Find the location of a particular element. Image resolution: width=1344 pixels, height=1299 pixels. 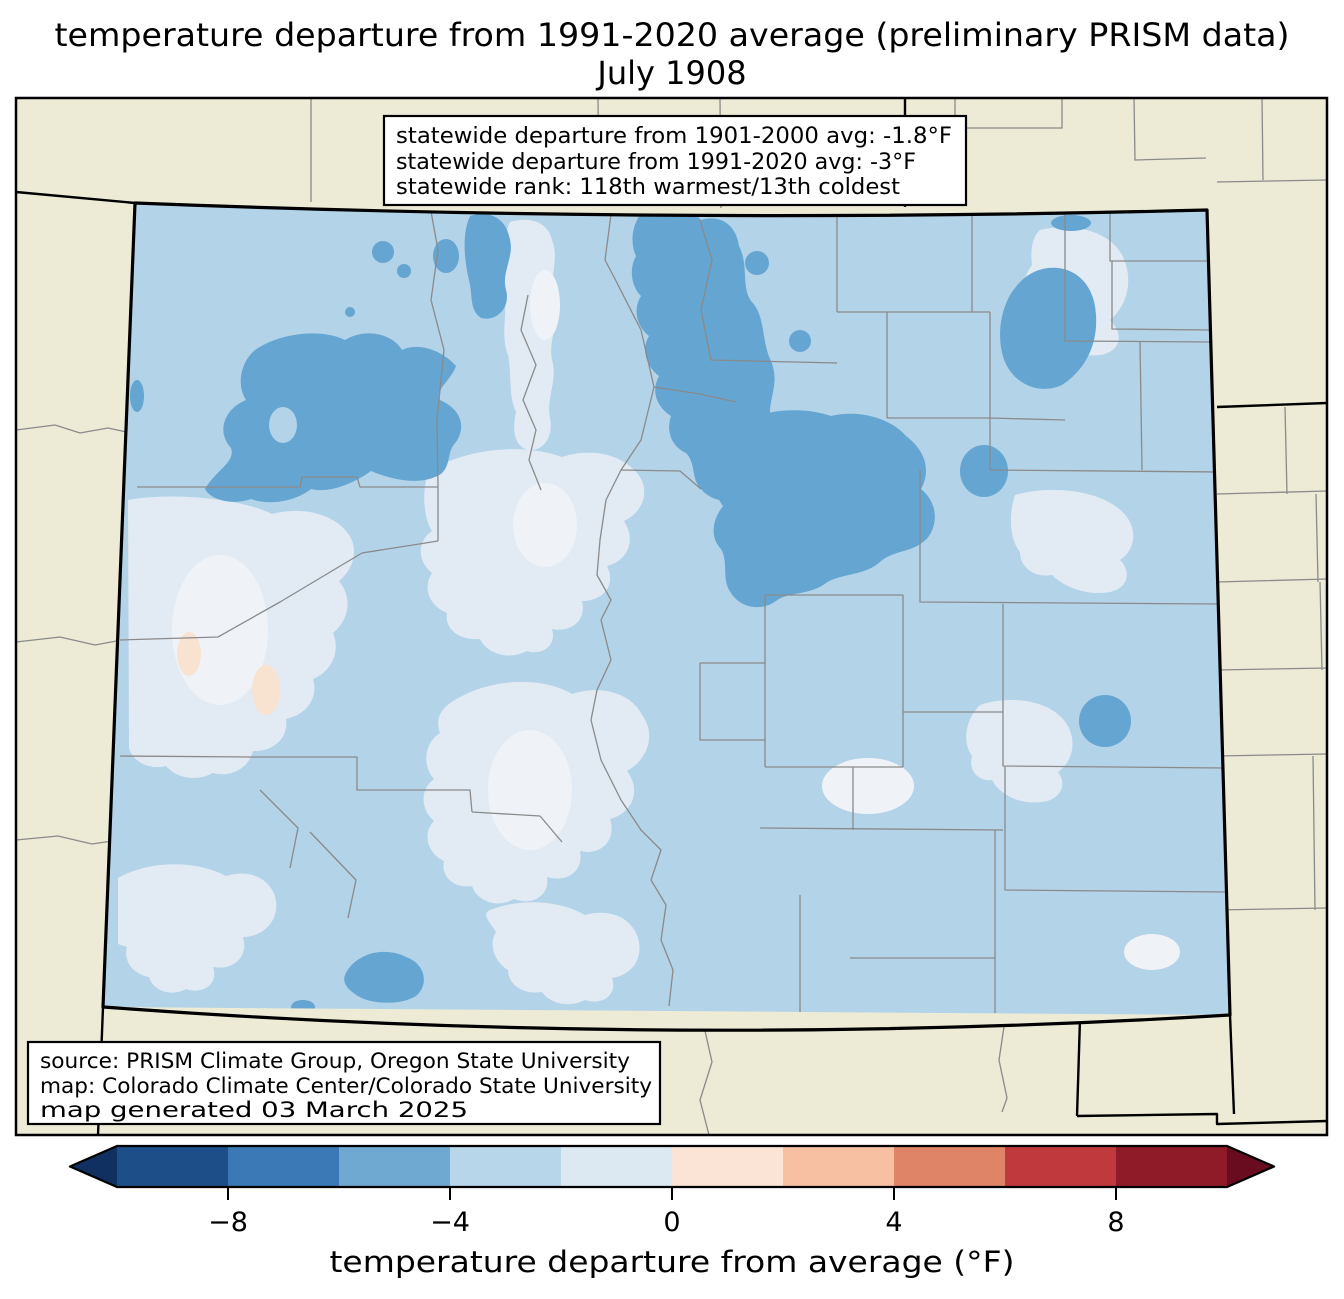

tick-label: −4 is located at coordinates (450, 1222).